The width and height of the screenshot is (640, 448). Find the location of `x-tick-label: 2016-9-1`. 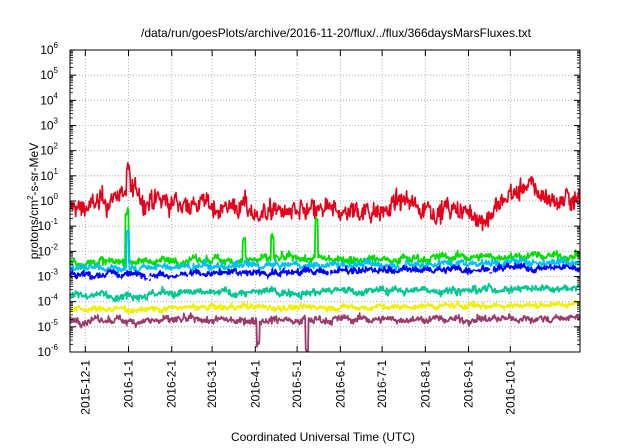

x-tick-label: 2016-9-1 is located at coordinates (469, 384).